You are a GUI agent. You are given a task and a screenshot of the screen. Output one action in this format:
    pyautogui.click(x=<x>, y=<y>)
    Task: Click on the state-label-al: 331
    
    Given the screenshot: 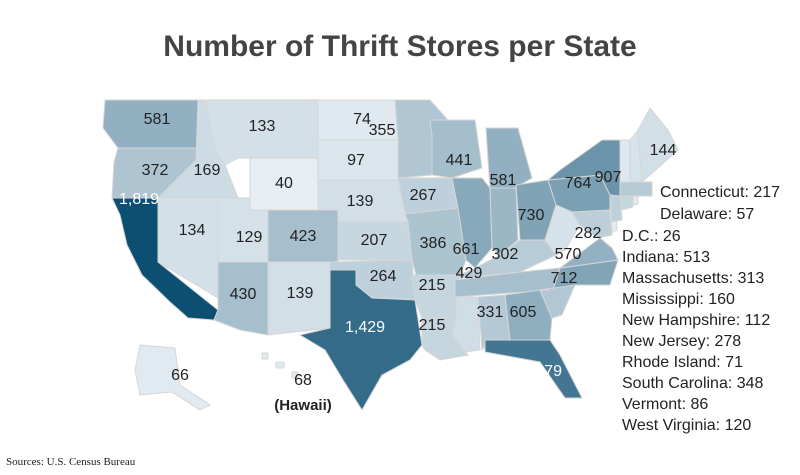 What is the action you would take?
    pyautogui.click(x=490, y=312)
    